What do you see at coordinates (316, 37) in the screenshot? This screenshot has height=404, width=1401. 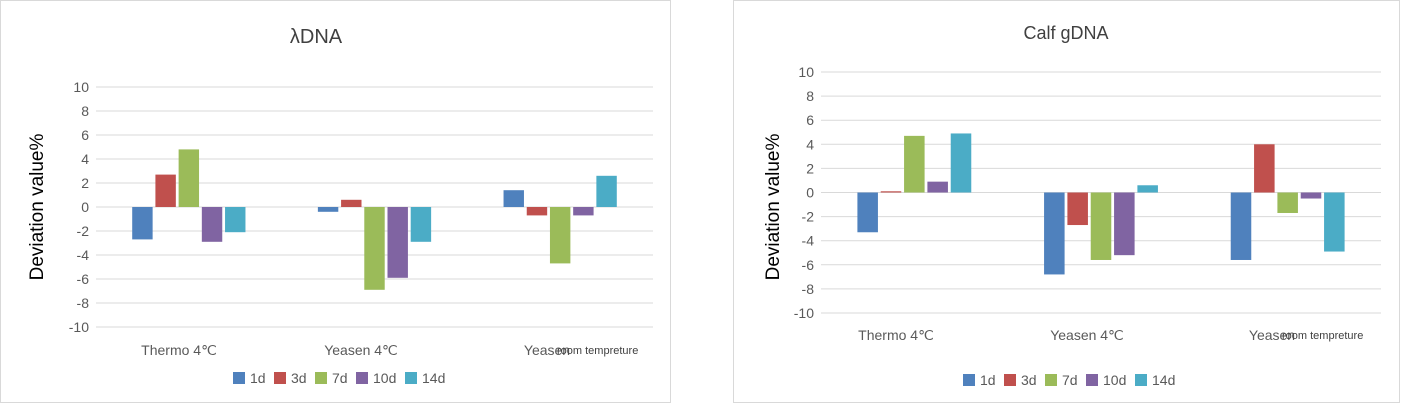 I see `chart-title: λDNA` at bounding box center [316, 37].